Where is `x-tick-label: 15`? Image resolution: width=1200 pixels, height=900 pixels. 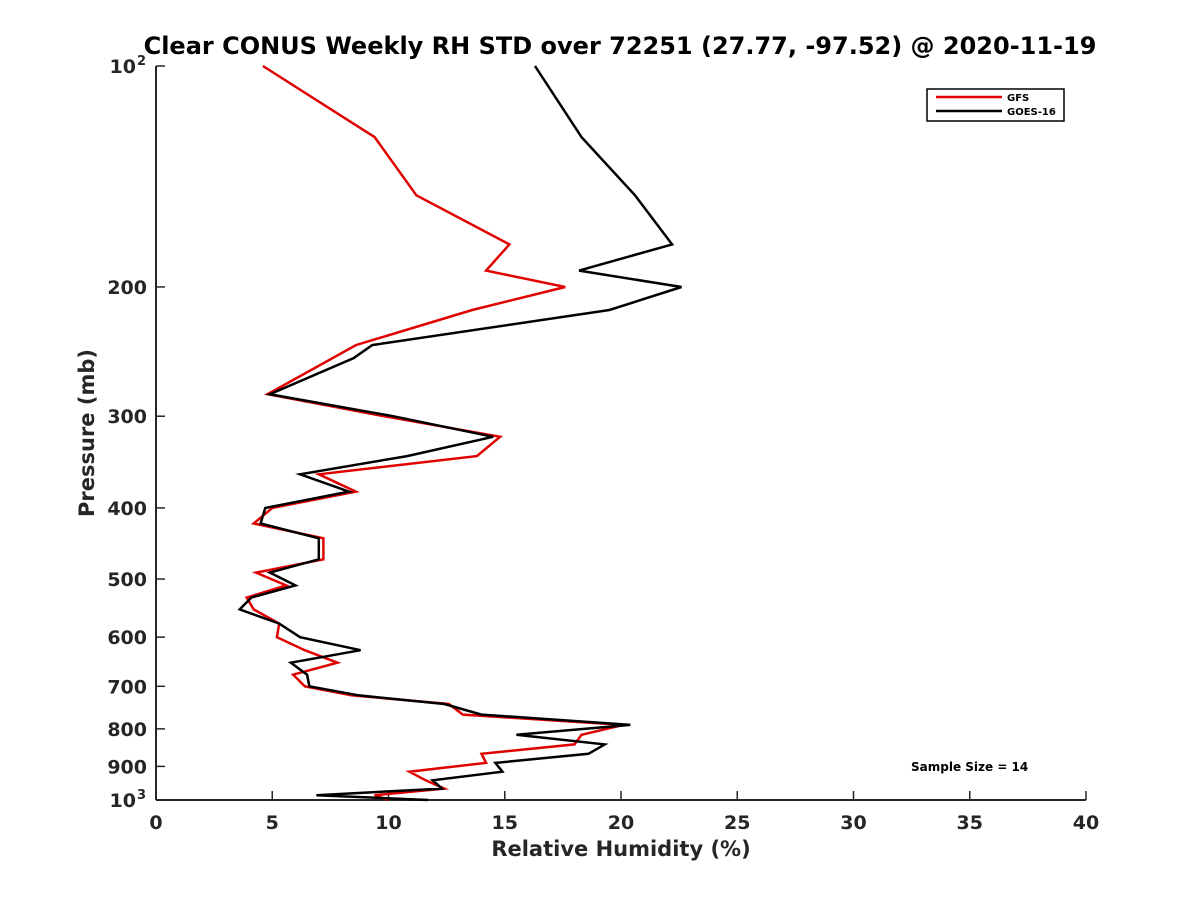 x-tick-label: 15 is located at coordinates (505, 823).